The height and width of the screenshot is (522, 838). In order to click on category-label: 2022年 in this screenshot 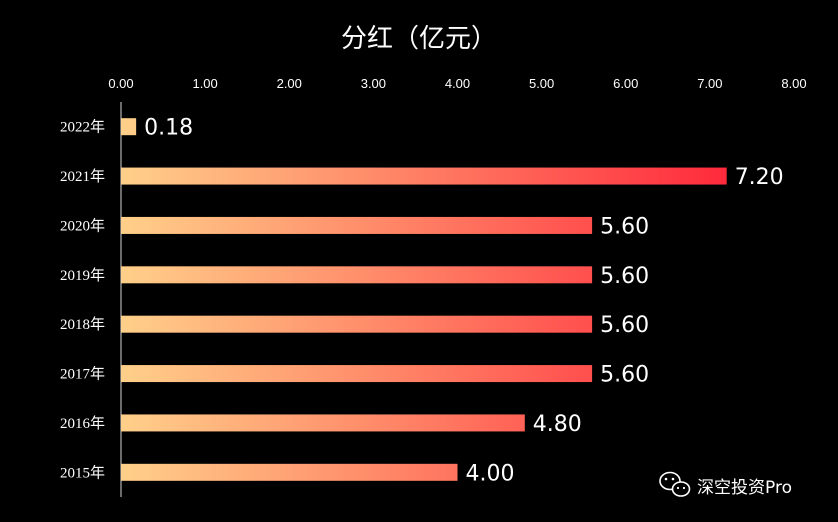, I will do `click(82, 127)`.